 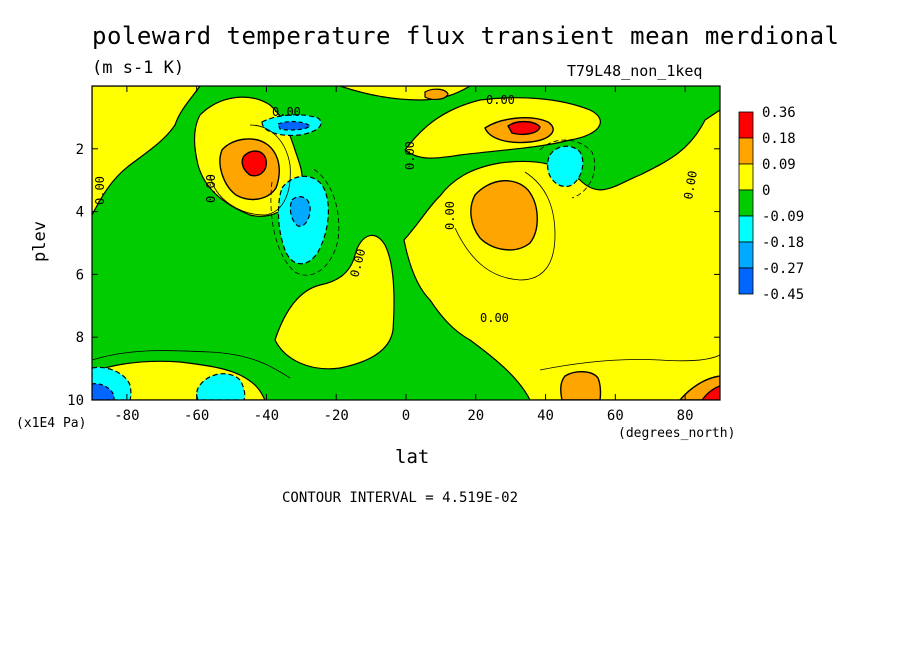 What do you see at coordinates (779, 139) in the screenshot?
I see `colorbar-label: 0.18` at bounding box center [779, 139].